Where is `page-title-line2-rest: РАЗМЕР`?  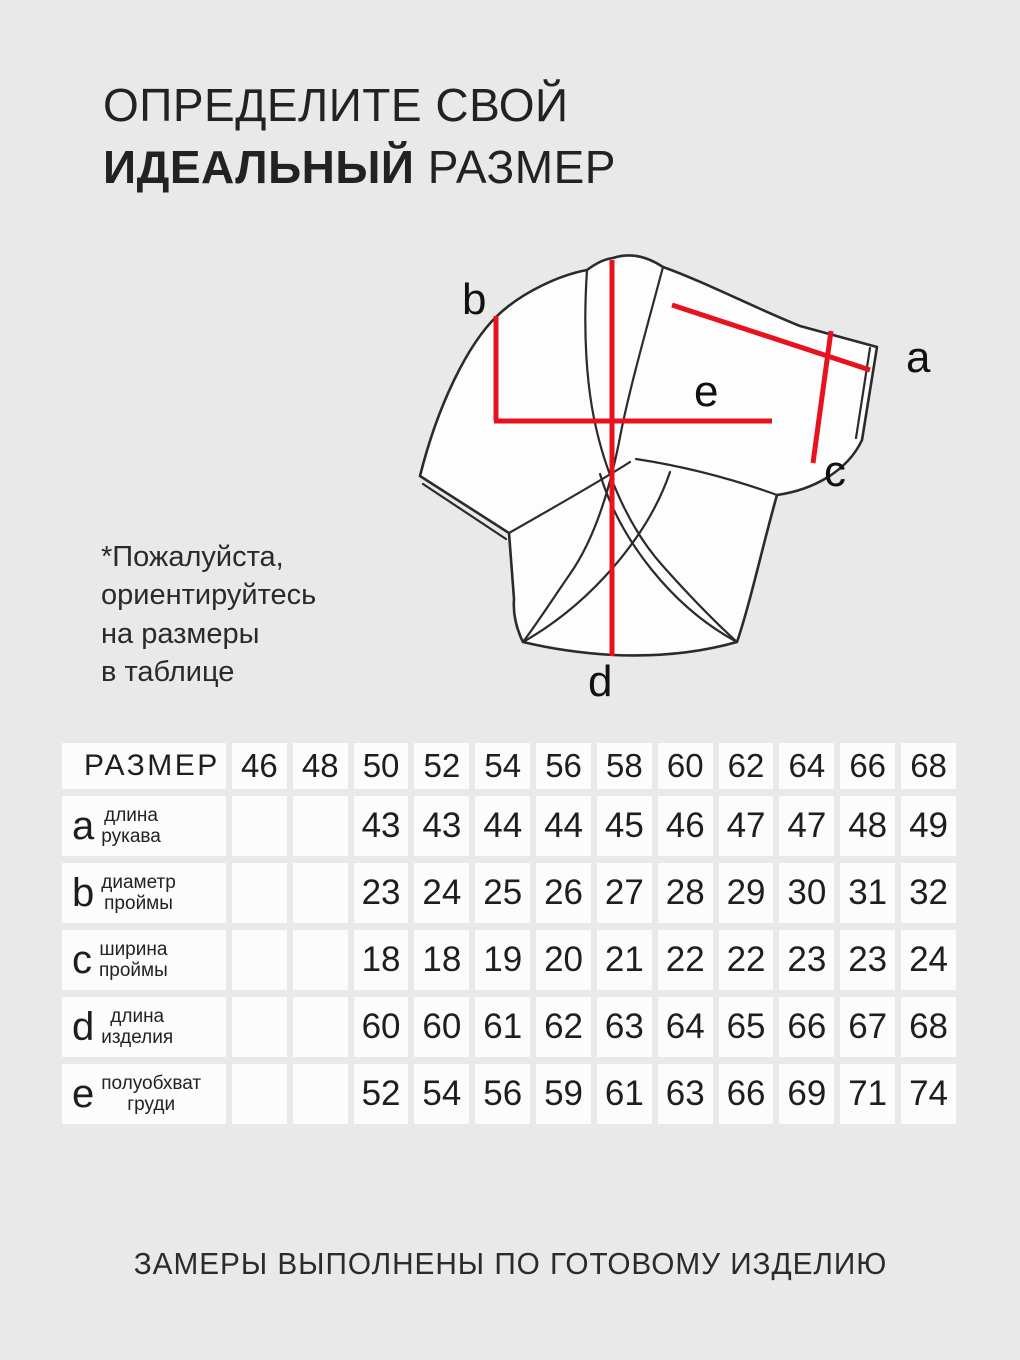
page-title-line2-rest: РАЗМЕР is located at coordinates (521, 167).